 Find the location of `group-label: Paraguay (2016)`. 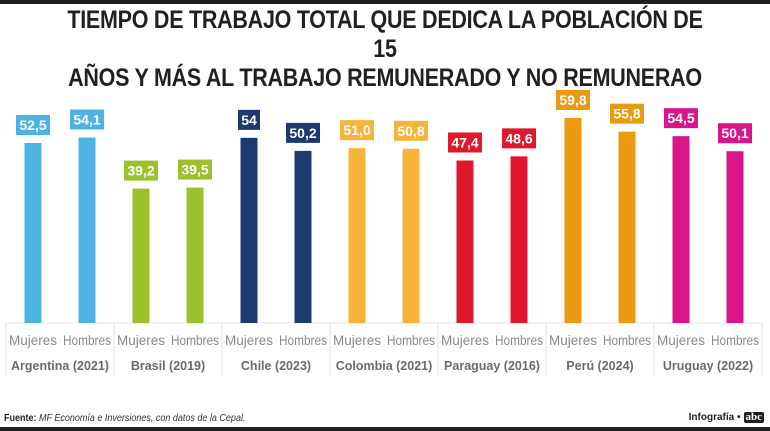

group-label: Paraguay (2016) is located at coordinates (492, 366).